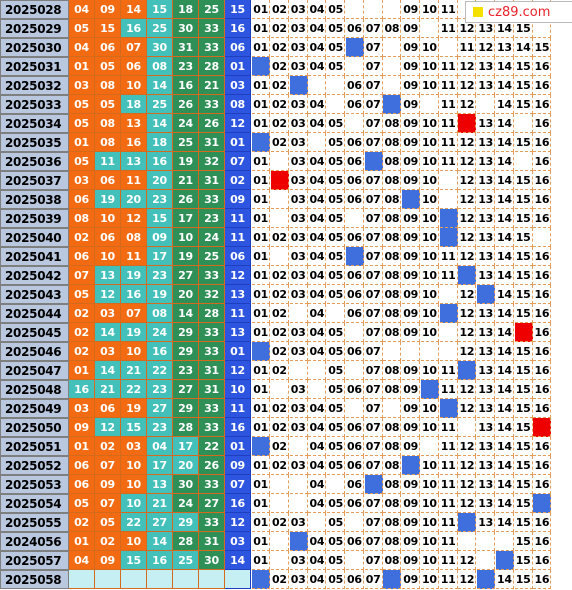 The height and width of the screenshot is (590, 572). I want to click on front-ball: 06, so click(82, 465).